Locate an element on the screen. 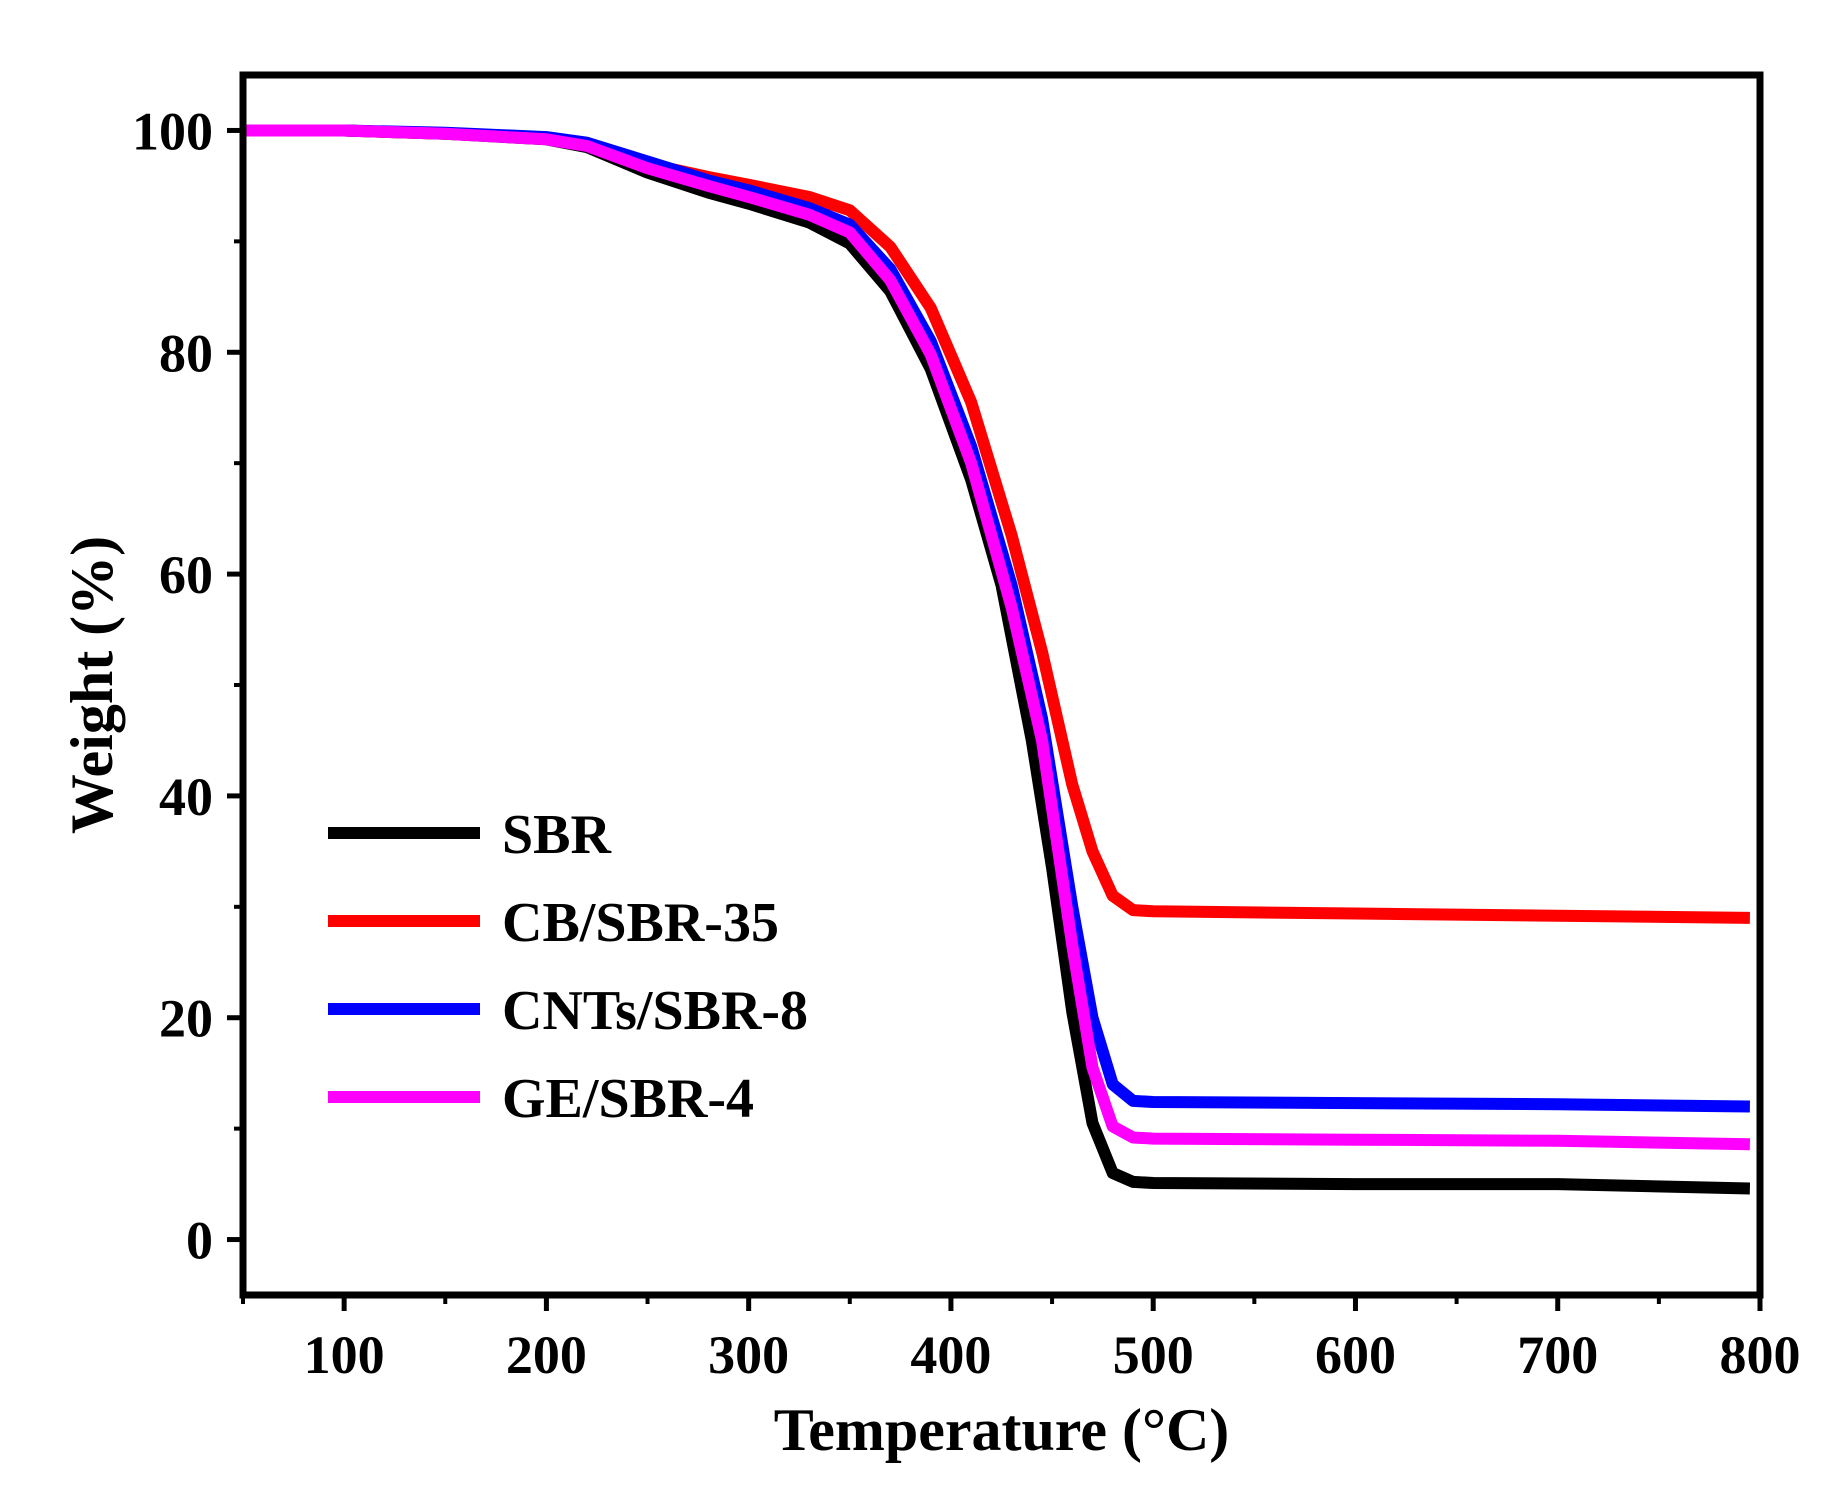  x-axis-title: Temperature (°C) is located at coordinates (1002, 1430).